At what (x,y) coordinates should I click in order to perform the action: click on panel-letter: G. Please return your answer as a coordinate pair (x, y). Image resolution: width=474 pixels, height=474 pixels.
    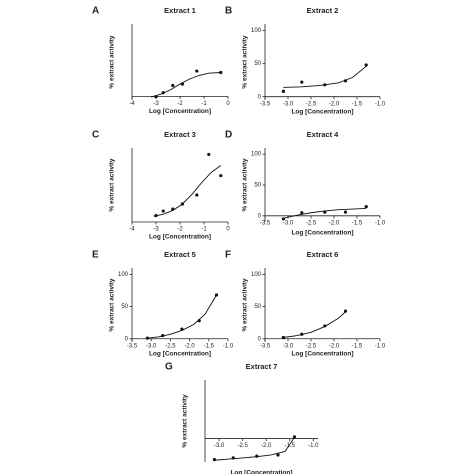
    Looking at the image, I should click on (169, 367).